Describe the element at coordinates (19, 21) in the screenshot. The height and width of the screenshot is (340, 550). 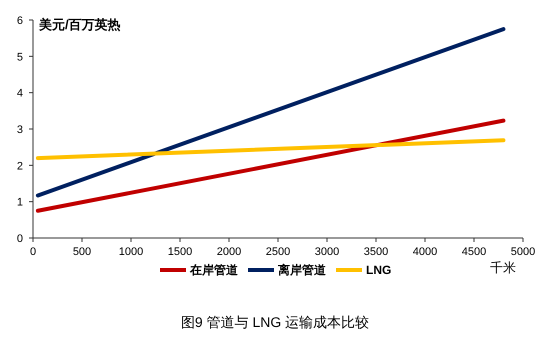
I see `y-tick-label: 6` at that location.